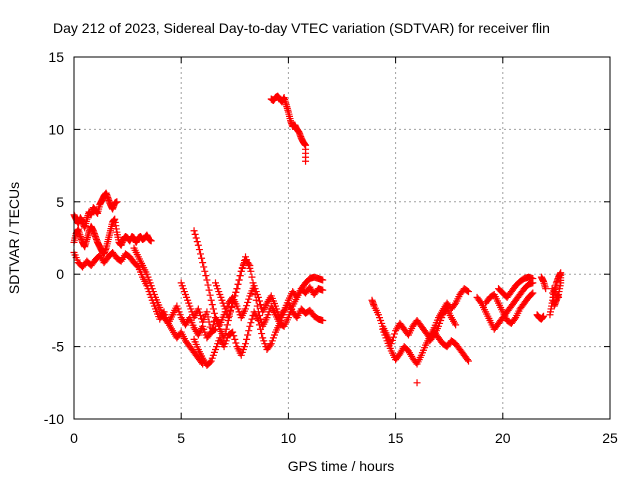 This screenshot has width=640, height=480. What do you see at coordinates (610, 438) in the screenshot?
I see `x-tick-label: 25` at bounding box center [610, 438].